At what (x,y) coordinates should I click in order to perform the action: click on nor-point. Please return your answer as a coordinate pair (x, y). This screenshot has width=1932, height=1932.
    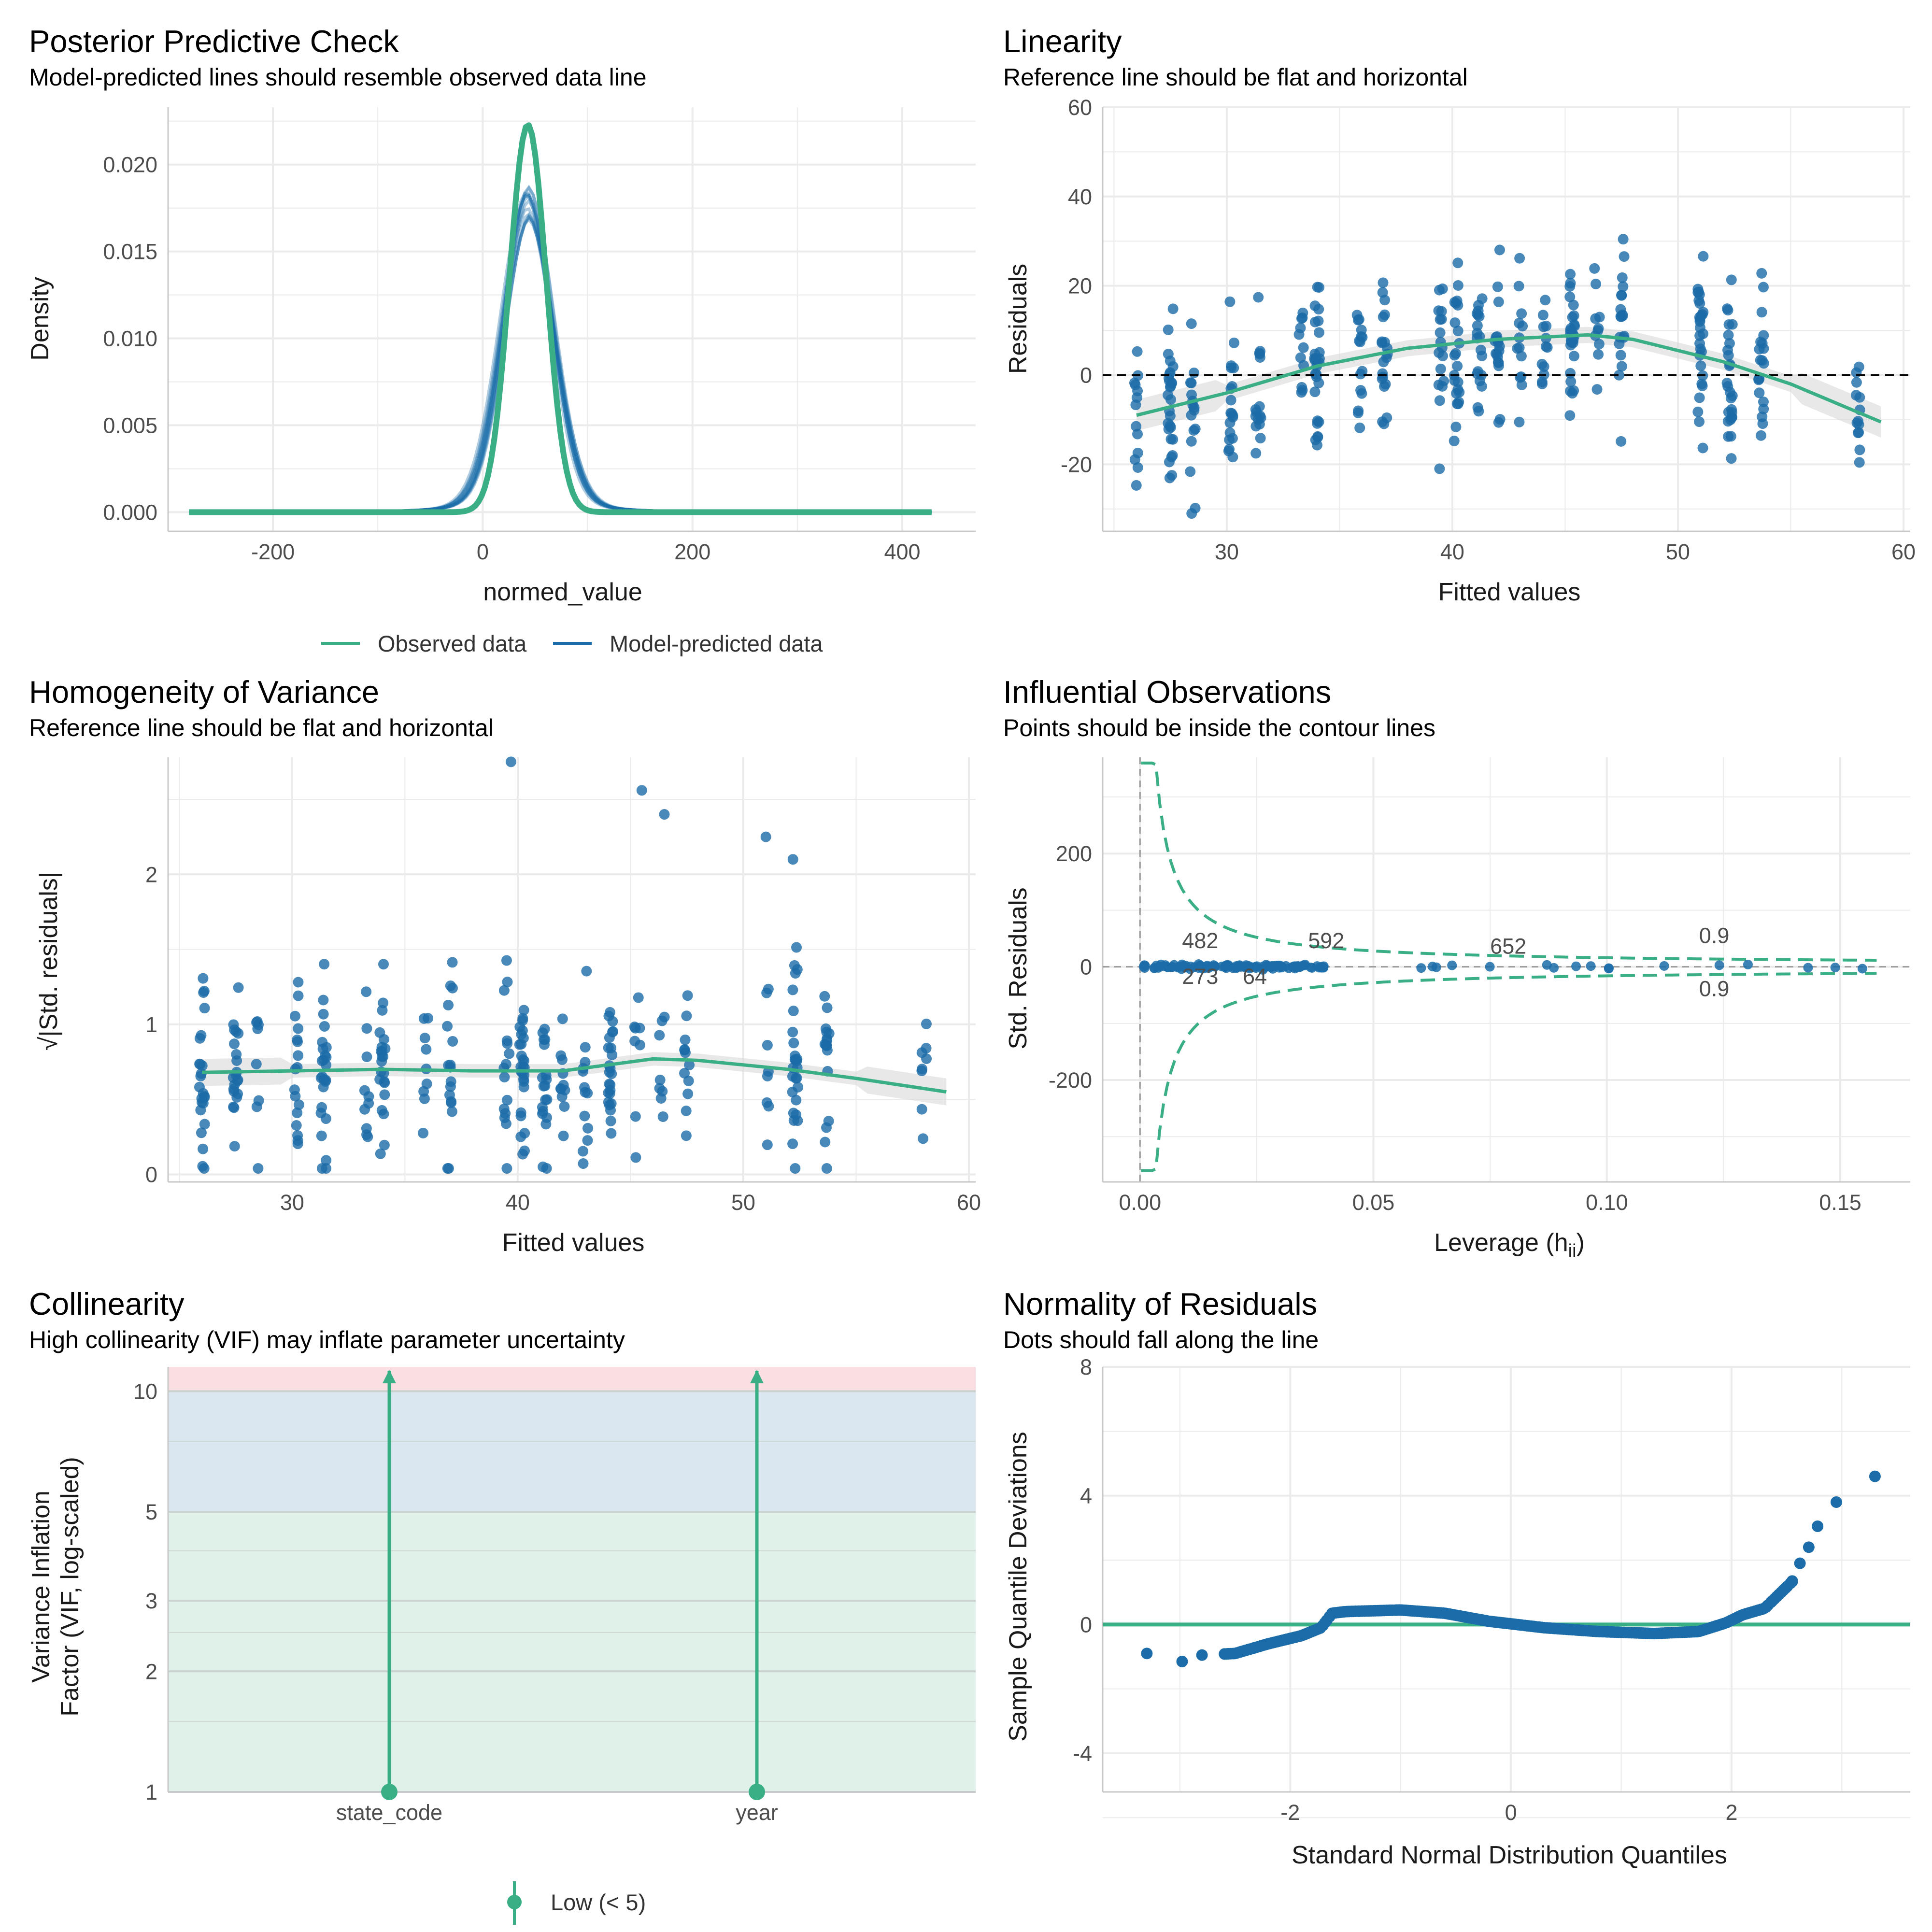
    Looking at the image, I should click on (1147, 1654).